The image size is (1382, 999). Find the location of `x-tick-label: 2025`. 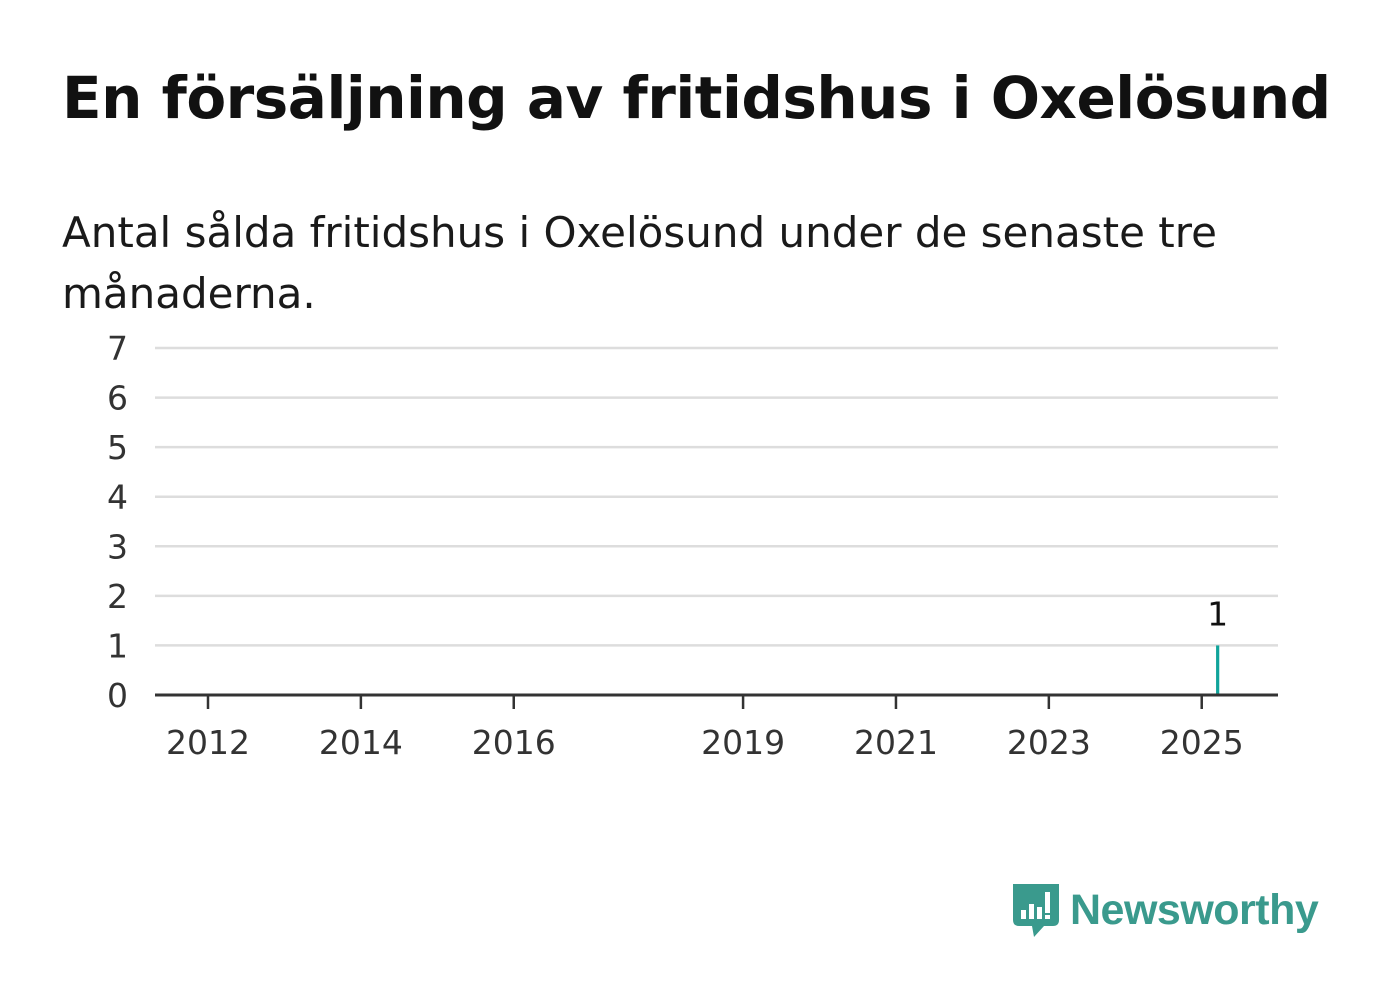

x-tick-label: 2025 is located at coordinates (1202, 742).